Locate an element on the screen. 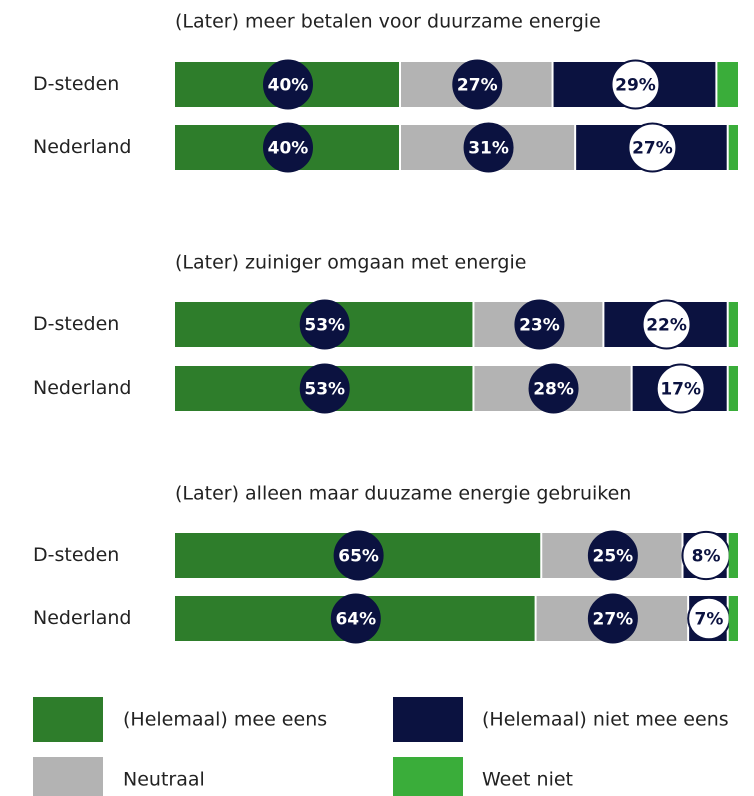  value-label: 28% is located at coordinates (553, 390).